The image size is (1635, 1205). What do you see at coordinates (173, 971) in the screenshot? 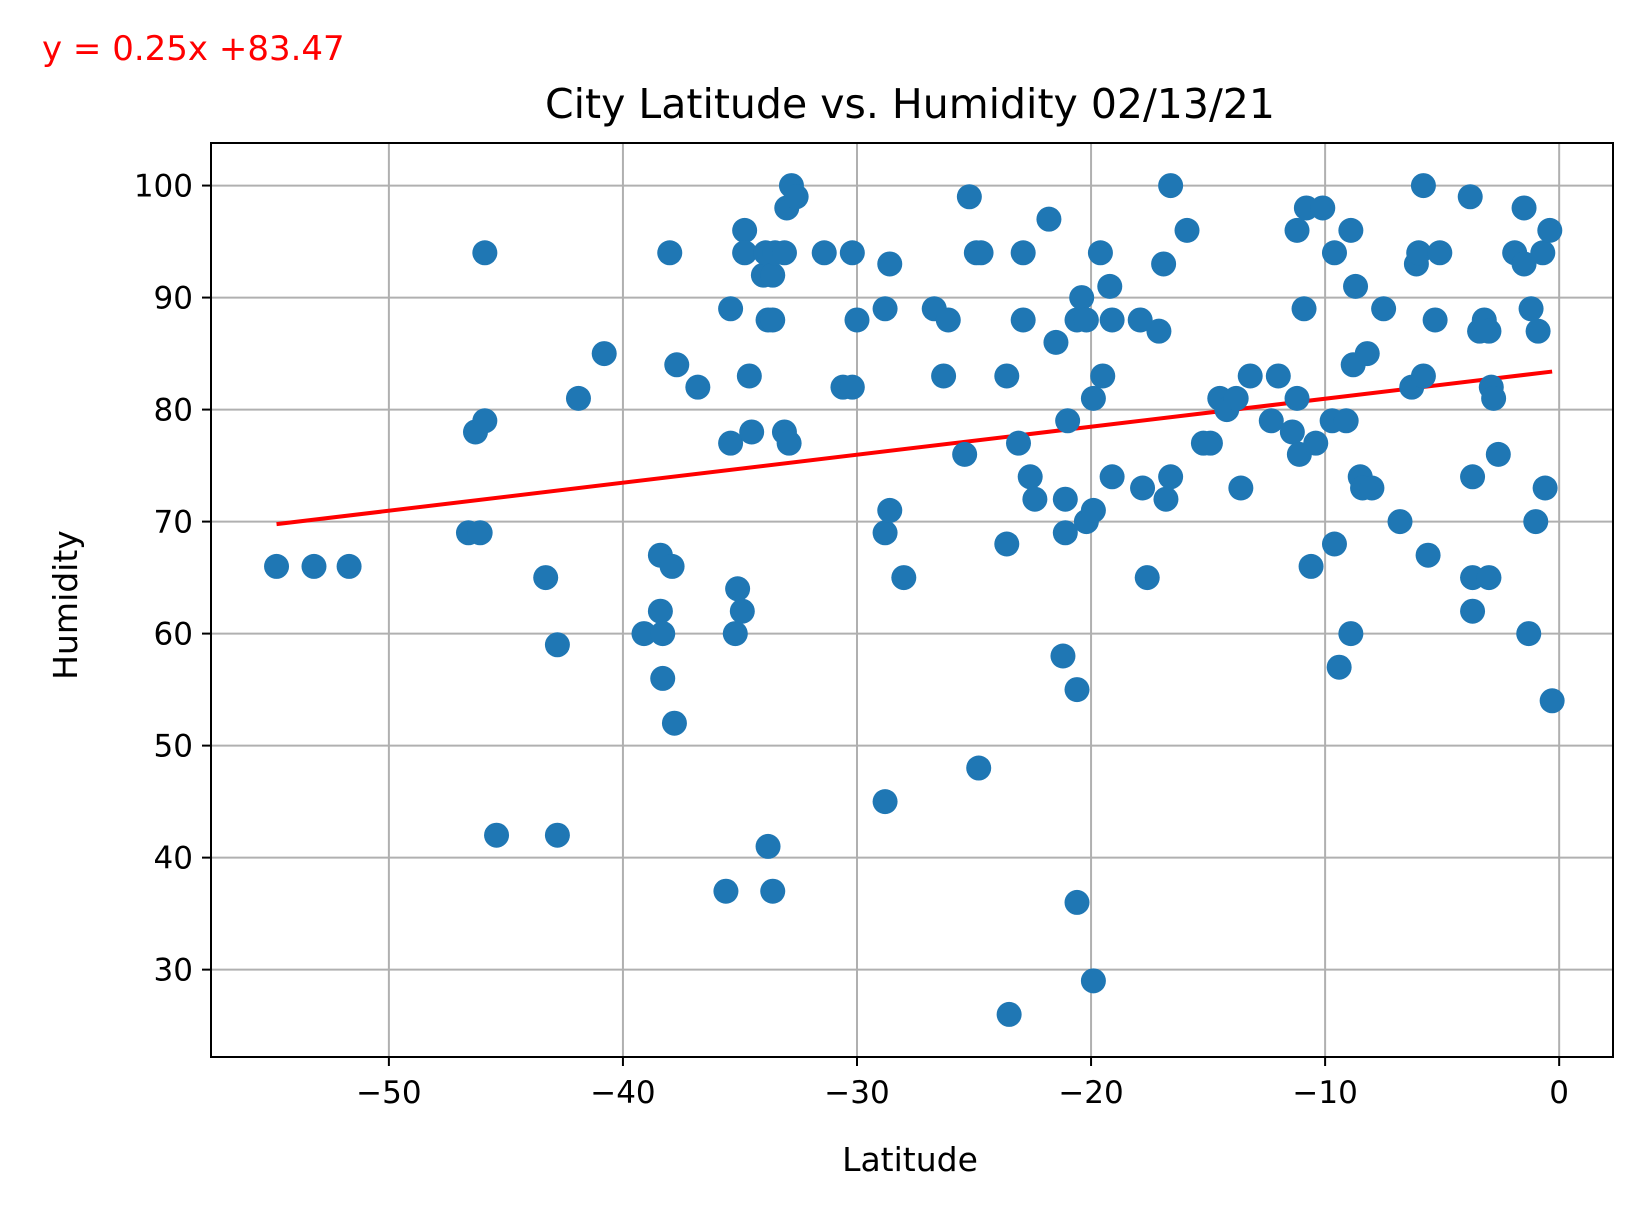
I see `y-tick-label: 30` at bounding box center [173, 971].